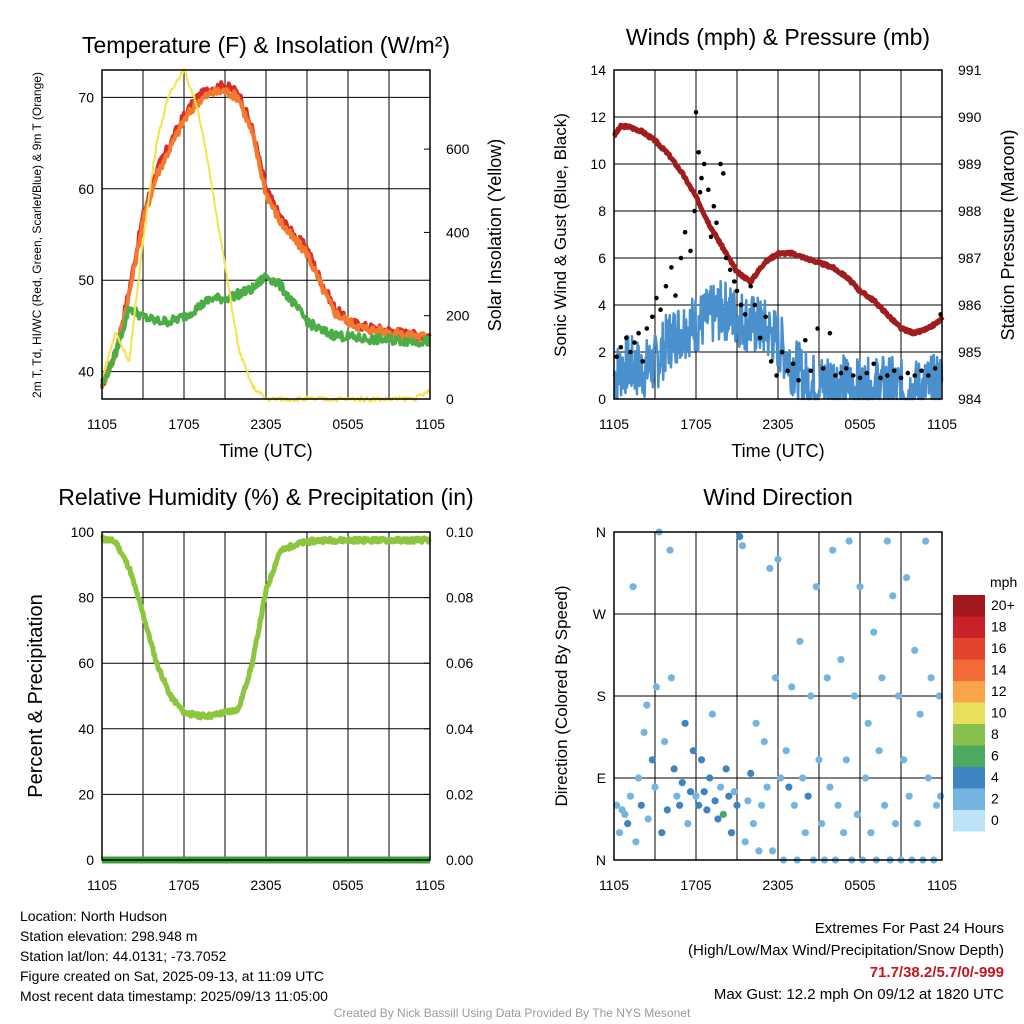 The width and height of the screenshot is (1024, 1024). Describe the element at coordinates (560, 235) in the screenshot. I see `y-axis-label-left: Sonic Wind & Gust (Blue, Black)` at that location.